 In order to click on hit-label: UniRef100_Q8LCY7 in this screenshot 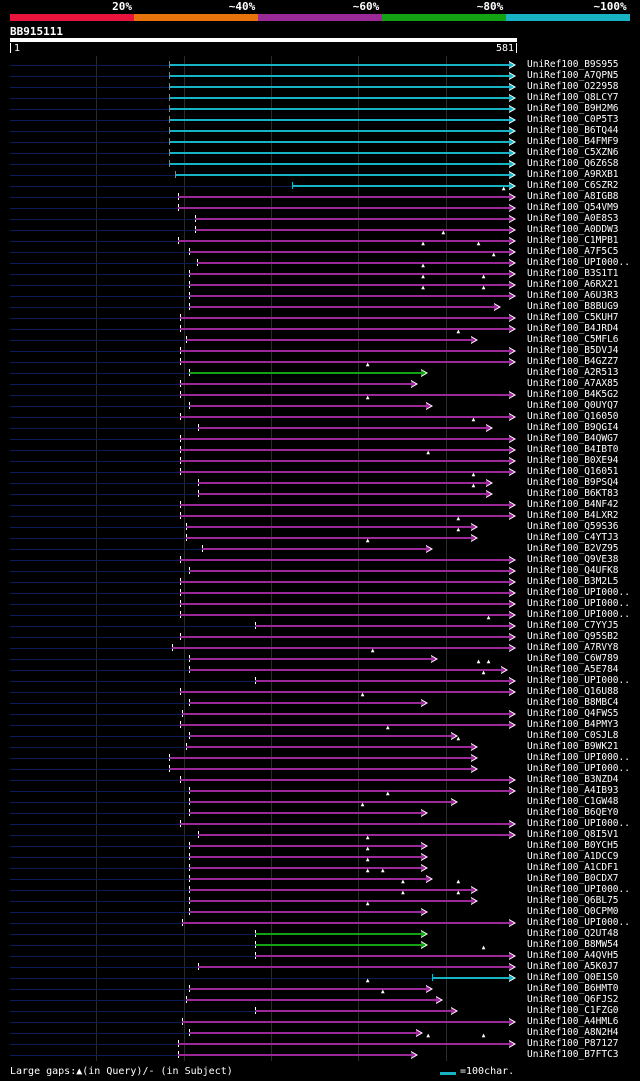, I will do `click(573, 97)`.